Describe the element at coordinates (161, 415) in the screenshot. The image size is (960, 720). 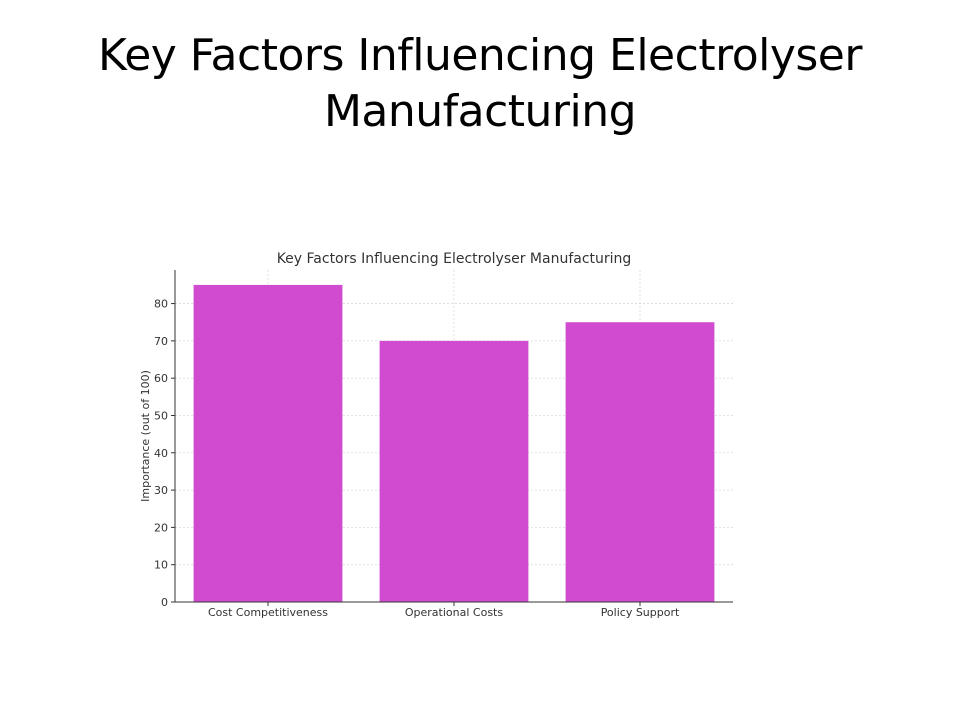
I see `y-tick-label: 50` at that location.